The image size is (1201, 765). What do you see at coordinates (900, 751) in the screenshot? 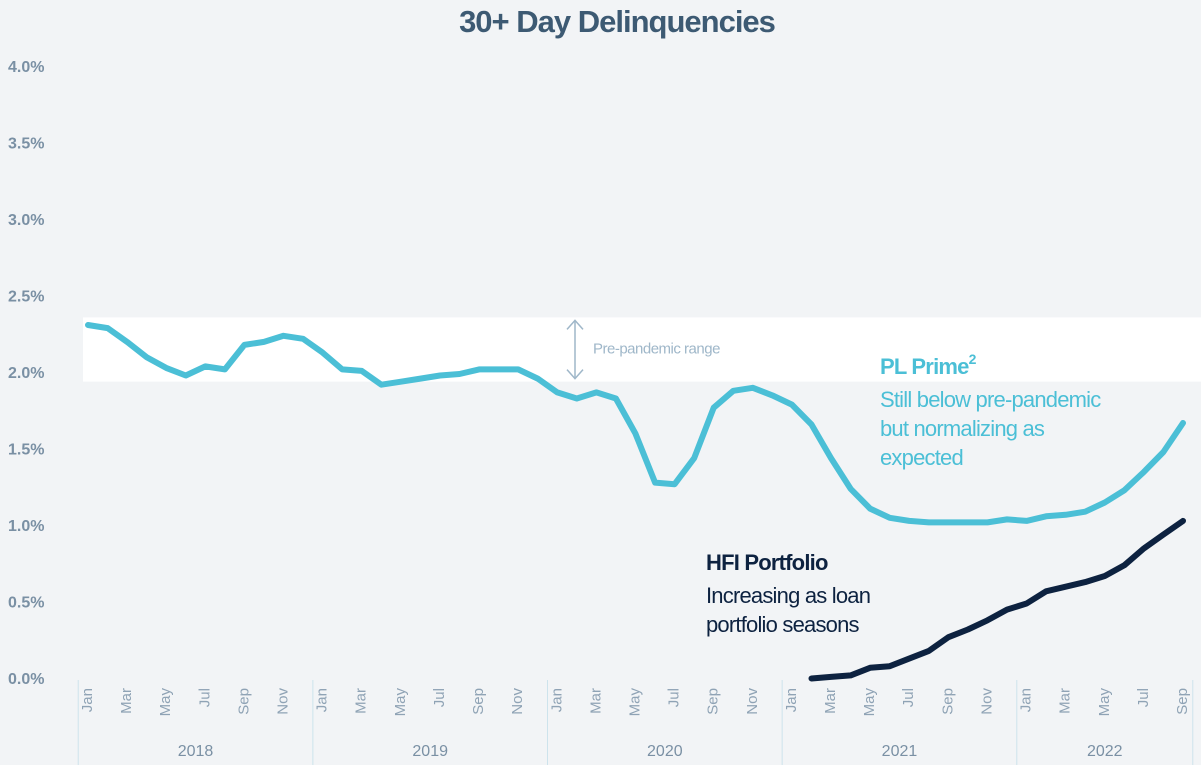
I see `year-label: 2021` at bounding box center [900, 751].